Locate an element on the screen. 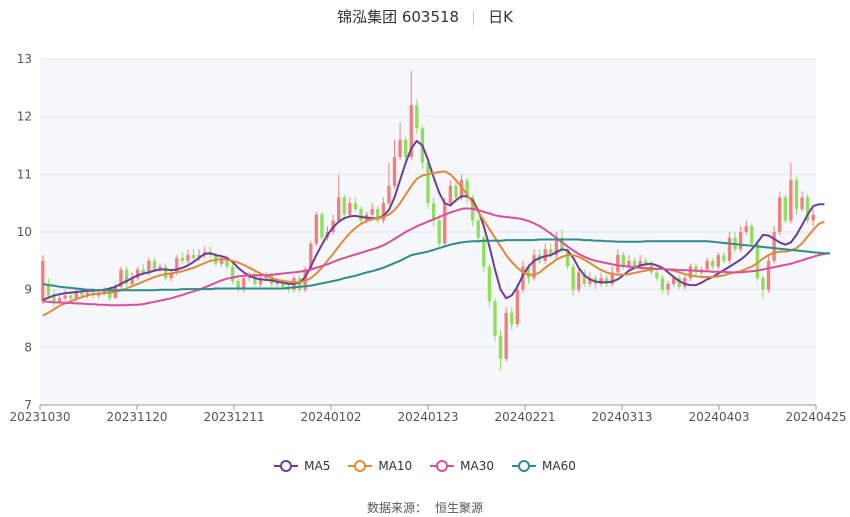  series-line-ma60 is located at coordinates (436, 265).